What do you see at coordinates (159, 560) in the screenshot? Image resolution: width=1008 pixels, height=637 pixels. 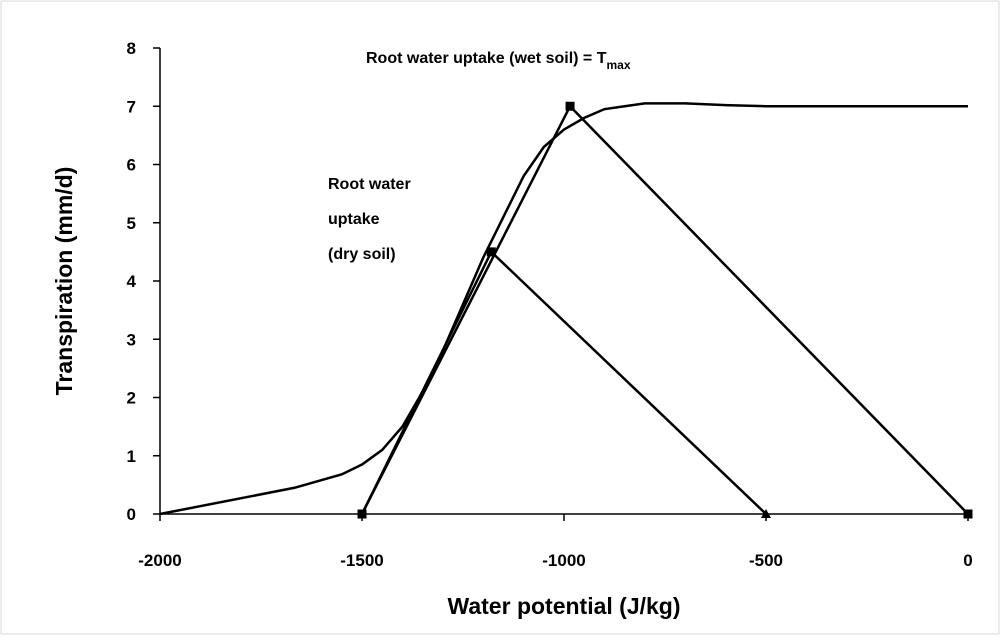 I see `x-tick-label: -2000` at bounding box center [159, 560].